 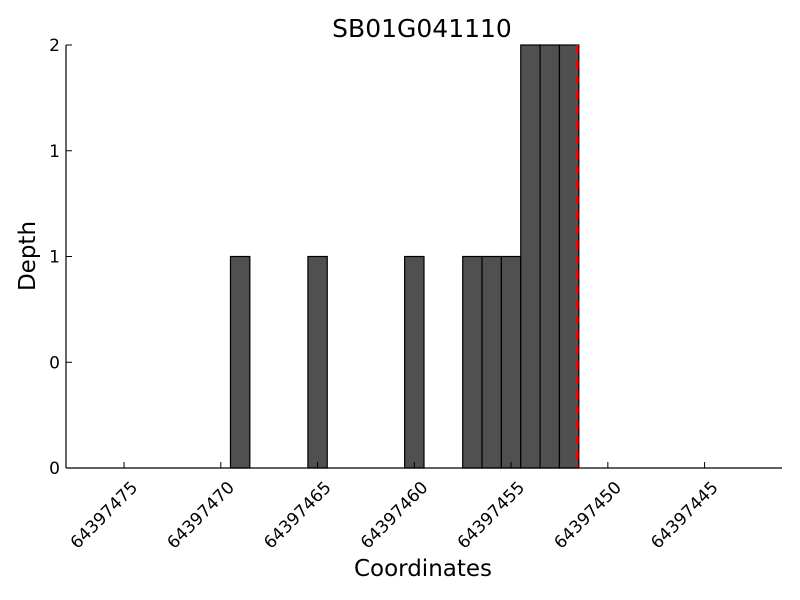 What do you see at coordinates (588, 515) in the screenshot?
I see `x-tick-label-5: 64397450` at bounding box center [588, 515].